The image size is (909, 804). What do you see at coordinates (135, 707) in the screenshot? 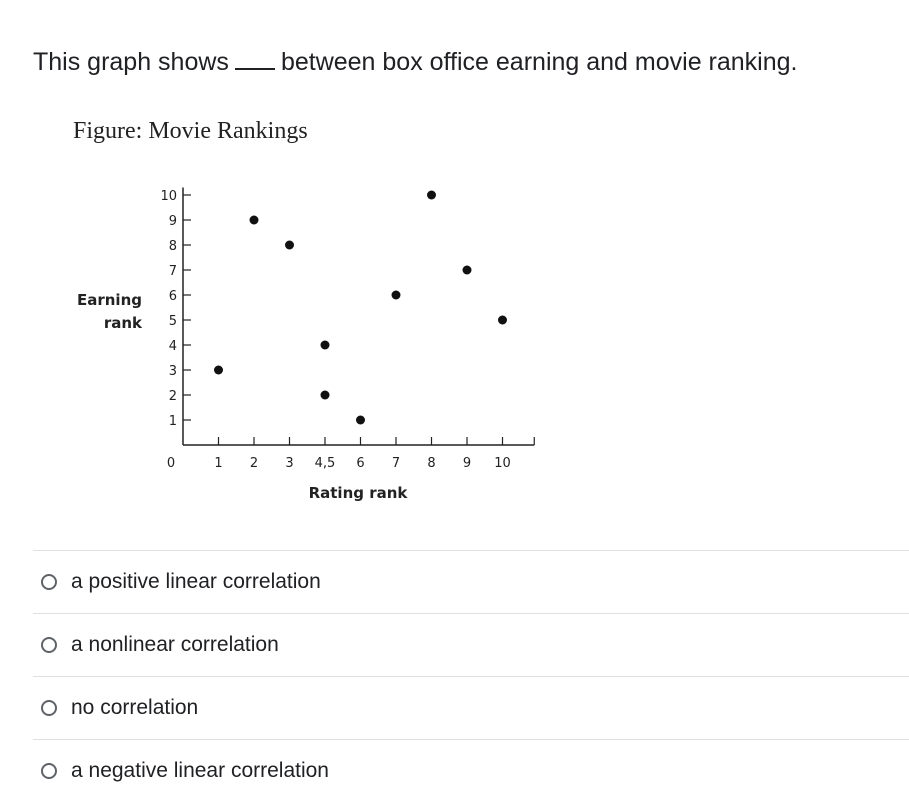
I see `option-label: no correlation` at bounding box center [135, 707].